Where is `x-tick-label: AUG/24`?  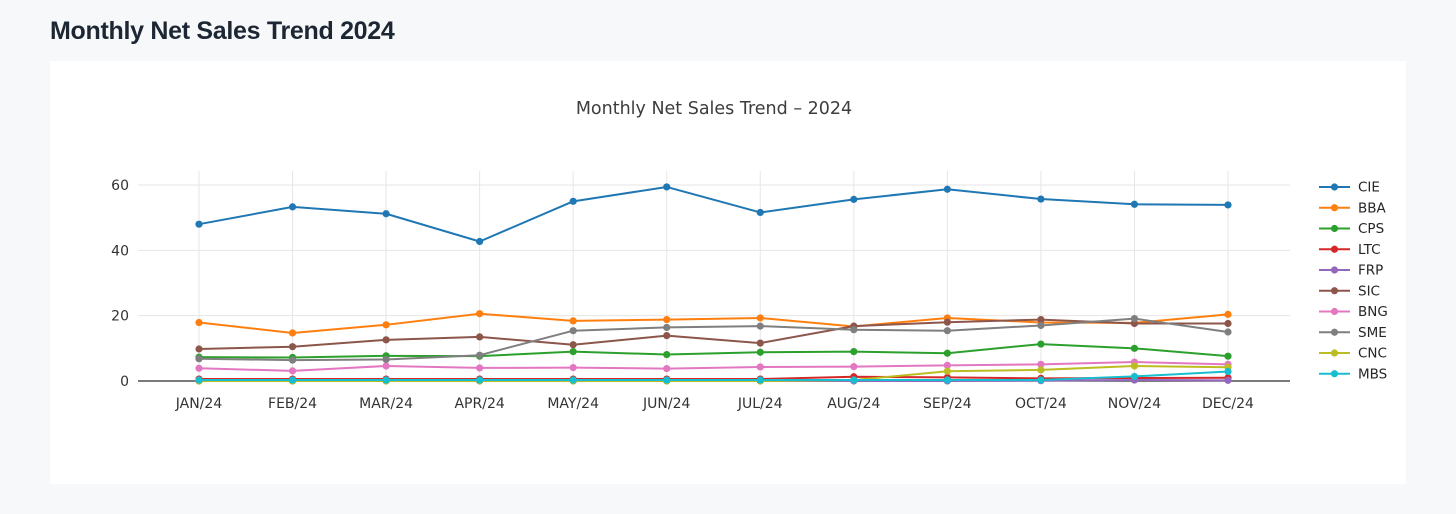
x-tick-label: AUG/24 is located at coordinates (853, 404).